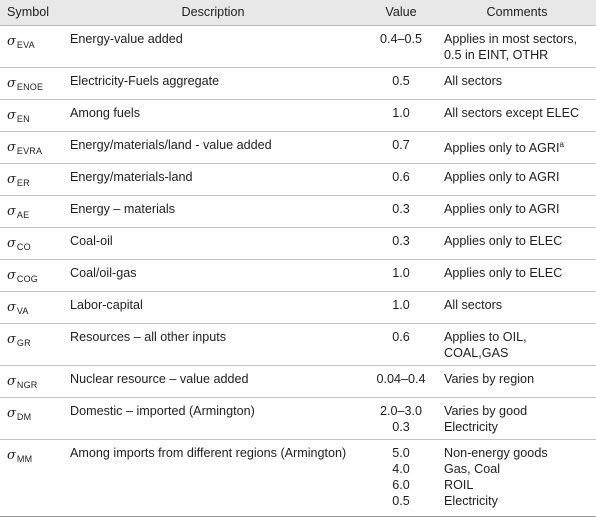  I want to click on comment-text: Applies in most sectors,, so click(510, 38).